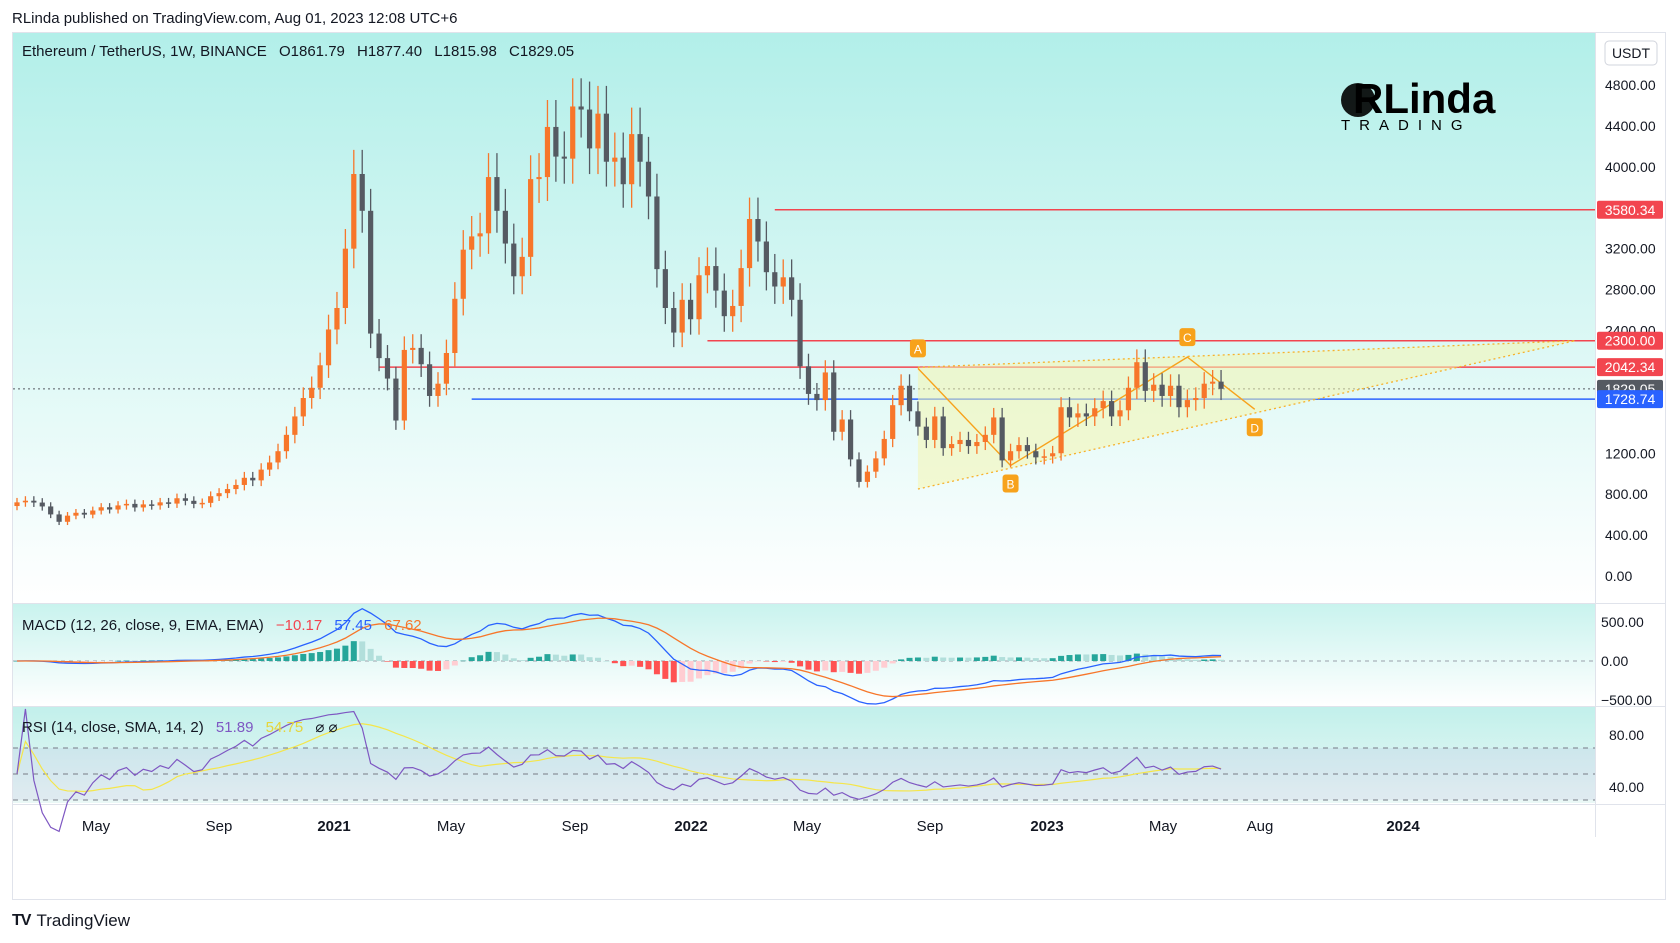 This screenshot has width=1680, height=943. Describe the element at coordinates (1626, 535) in the screenshot. I see `price-tick-label: 400.00` at that location.